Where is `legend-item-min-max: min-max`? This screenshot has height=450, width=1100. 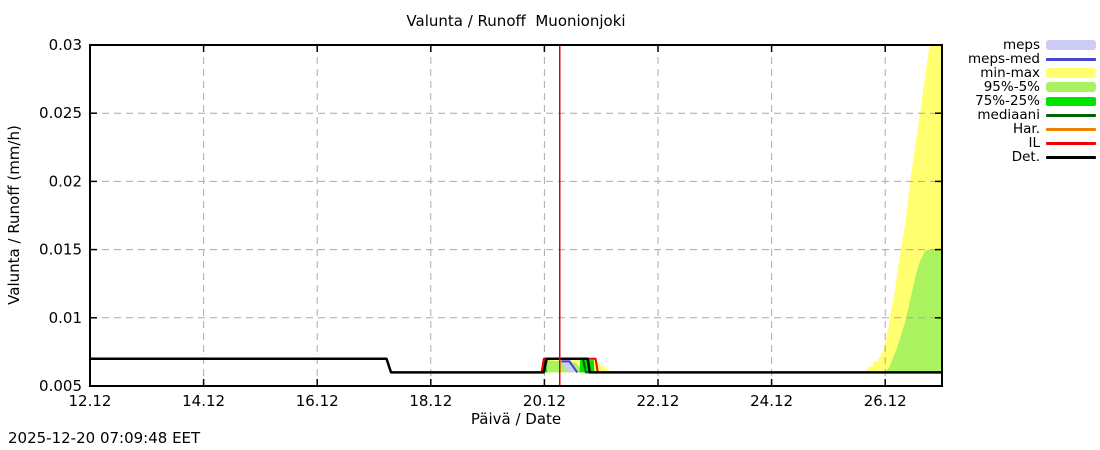
legend-item-min-max: min-max is located at coordinates (1031, 73).